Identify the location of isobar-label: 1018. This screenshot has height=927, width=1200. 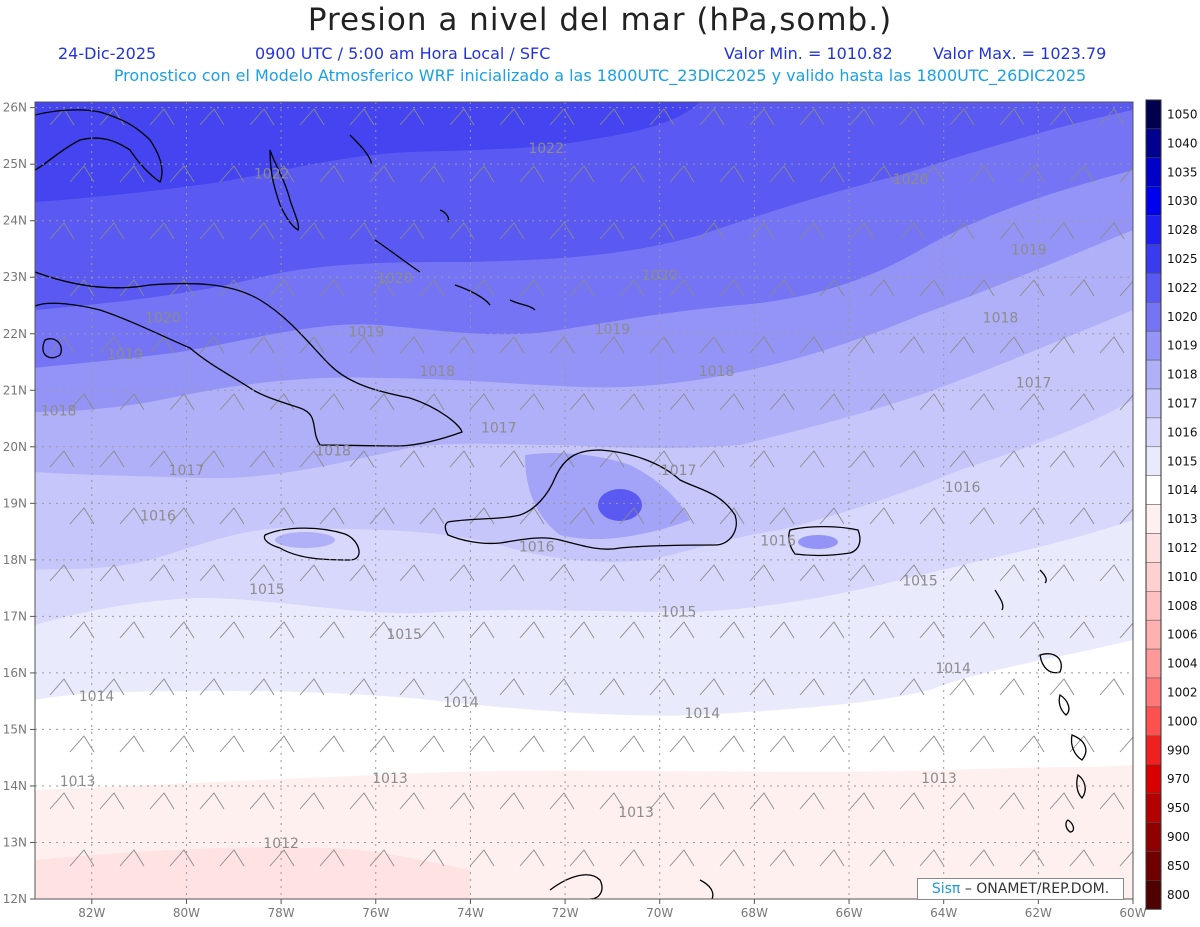
(437, 372).